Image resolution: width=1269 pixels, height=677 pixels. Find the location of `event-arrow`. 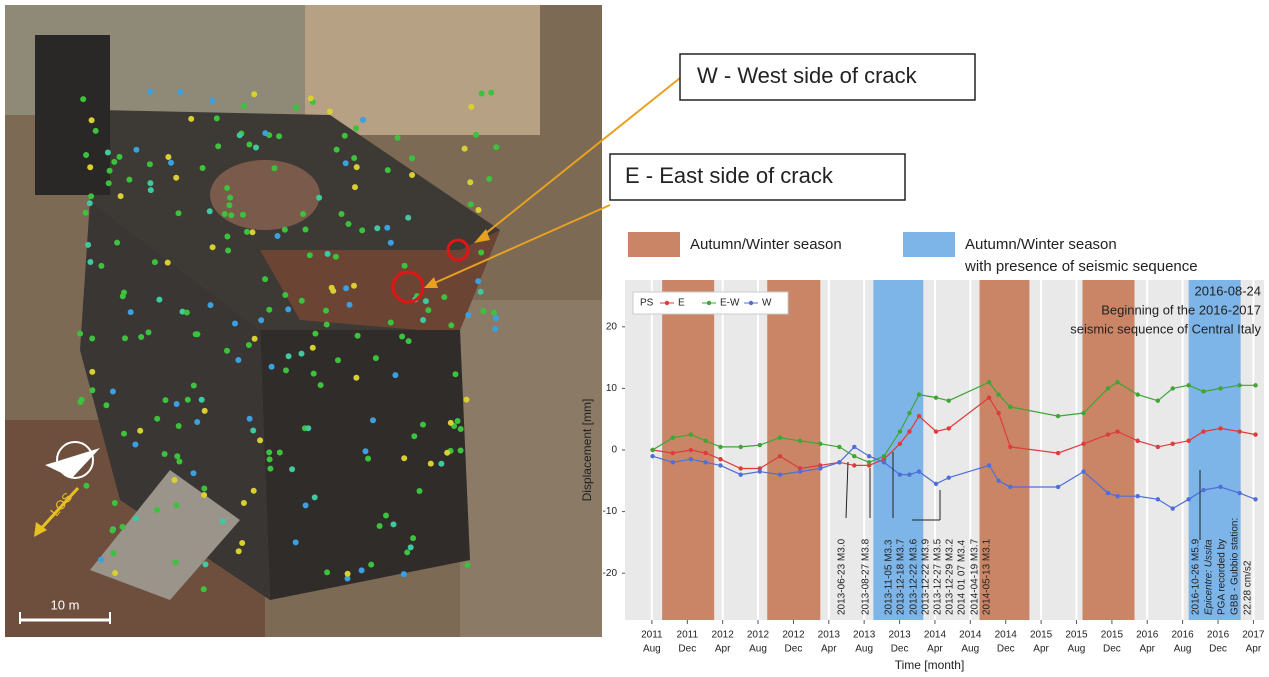

event-arrow is located at coordinates (847, 490).